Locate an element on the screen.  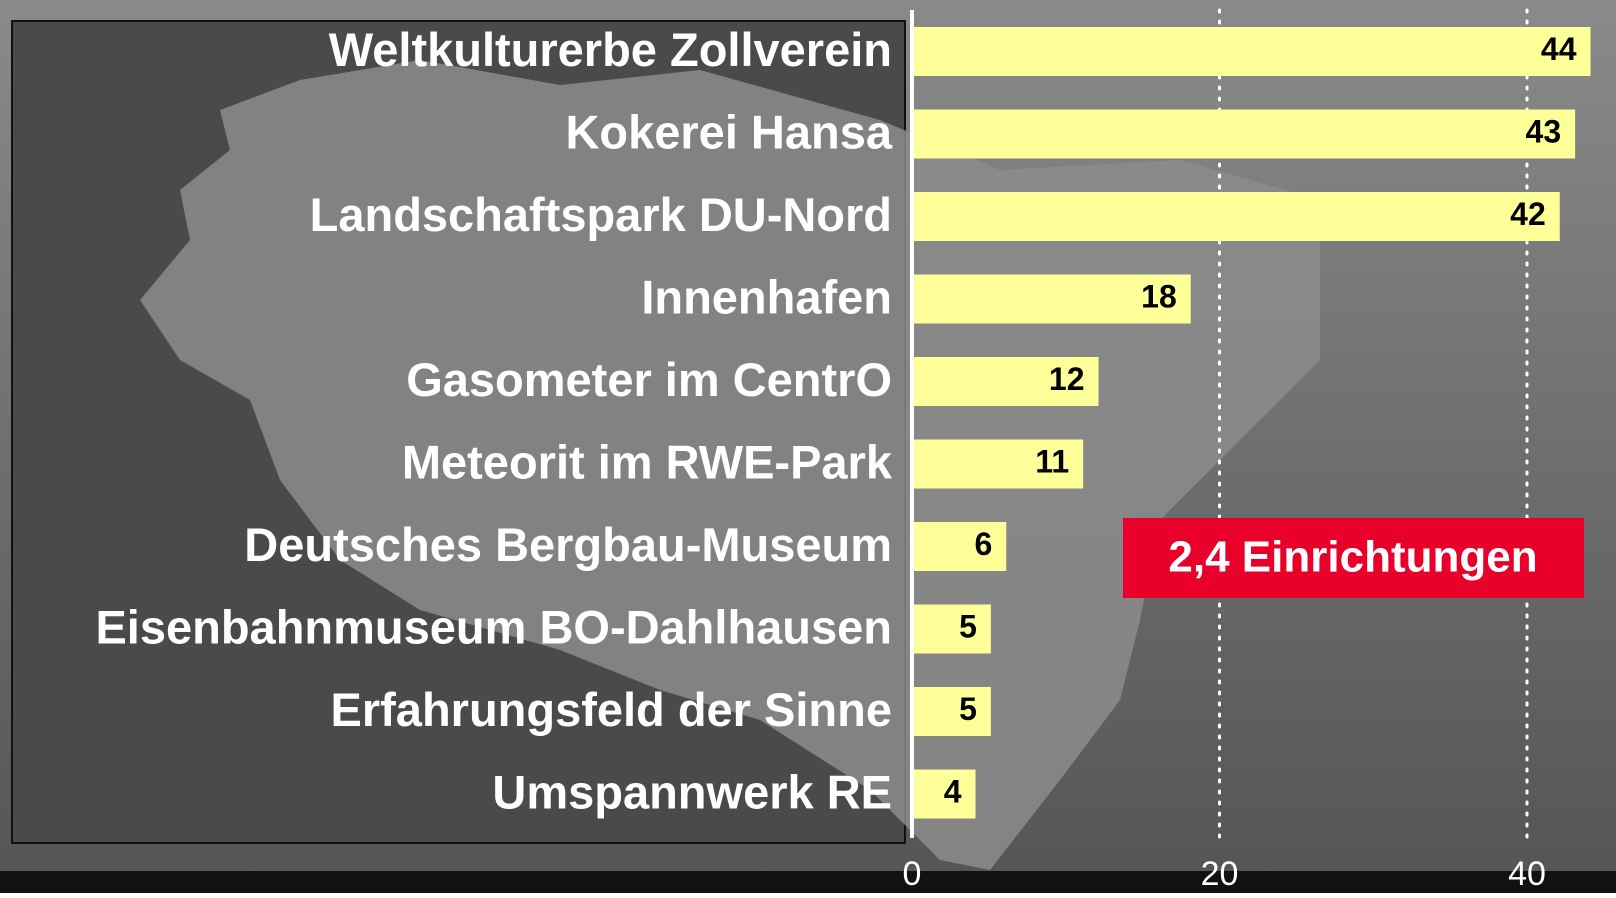
y-tick-label: Landschaftspark DU-Nord is located at coordinates (601, 214).